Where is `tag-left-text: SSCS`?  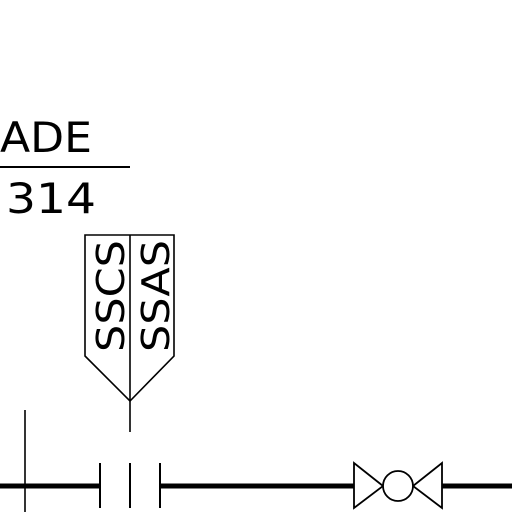
tag-left-text: SSCS is located at coordinates (111, 296).